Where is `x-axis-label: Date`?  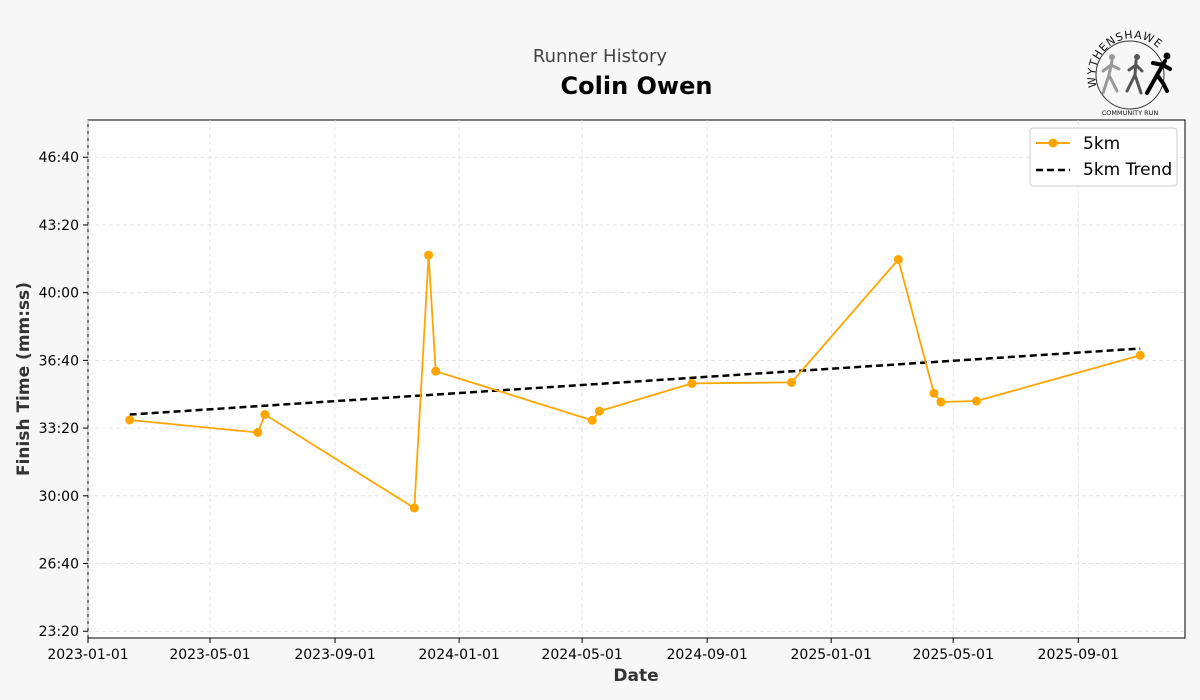 x-axis-label: Date is located at coordinates (635, 676).